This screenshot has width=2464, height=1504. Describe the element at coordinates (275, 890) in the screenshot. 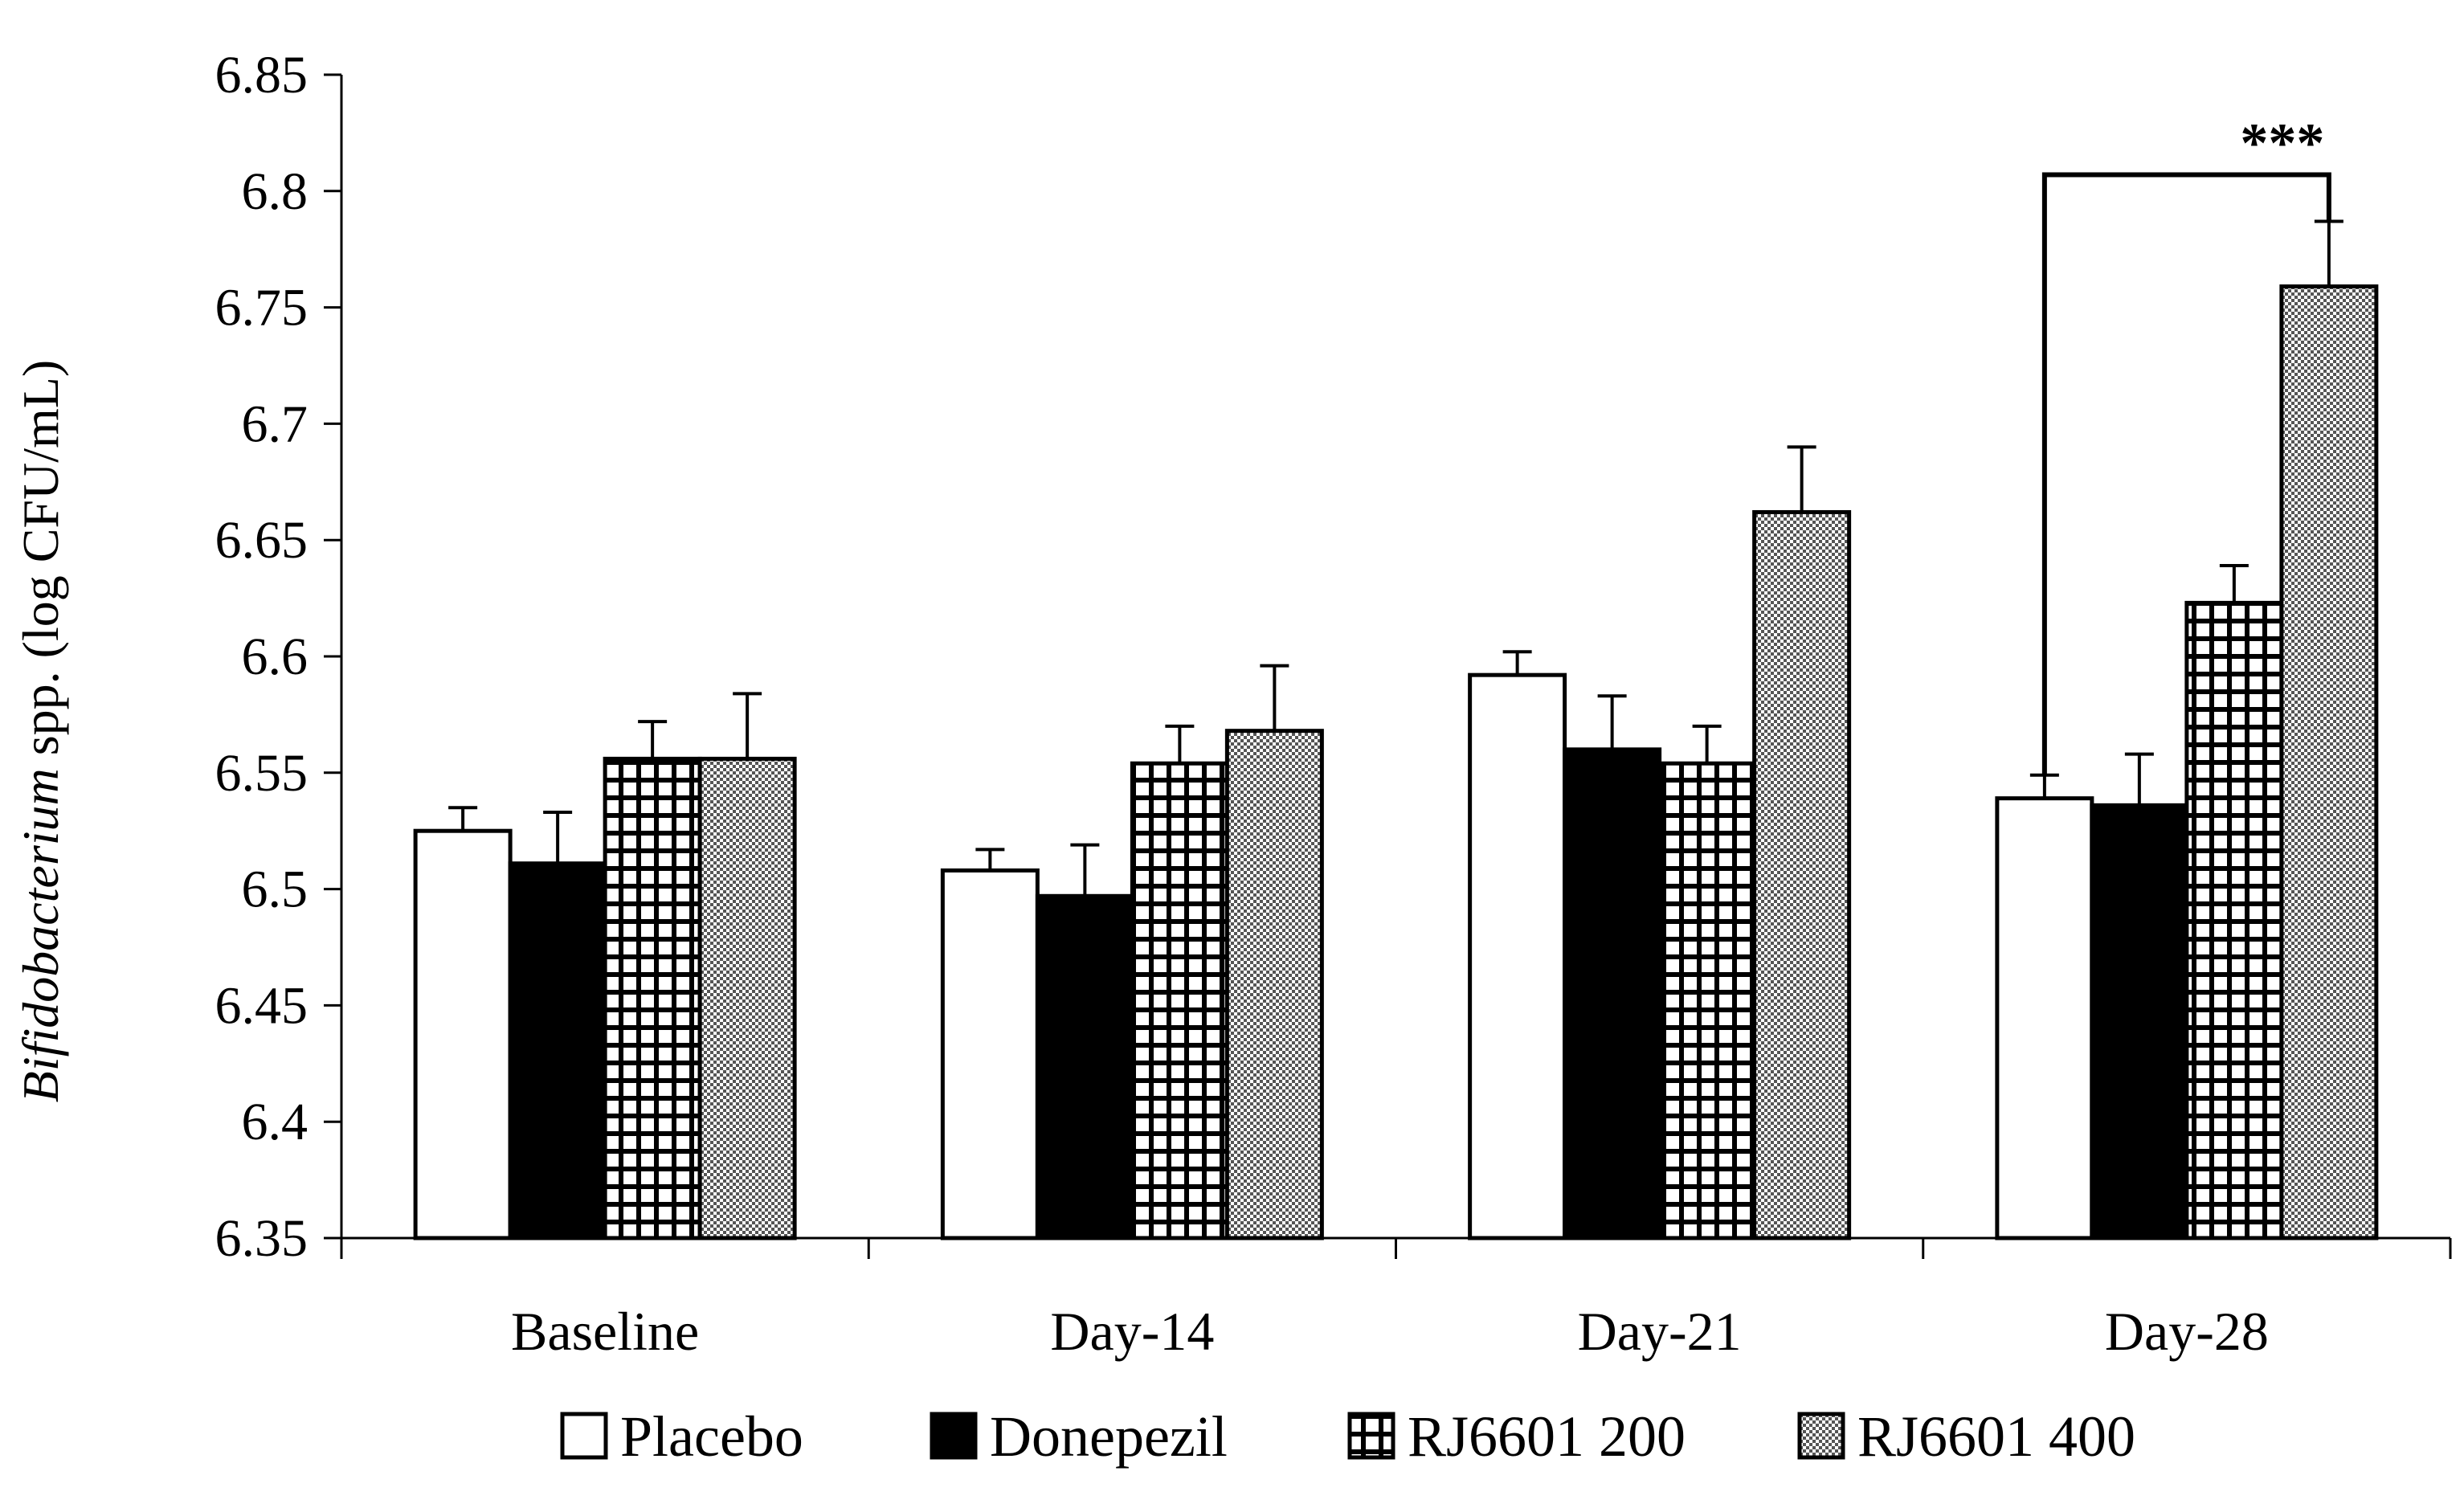

I see `y-tick-label: 6.5` at that location.